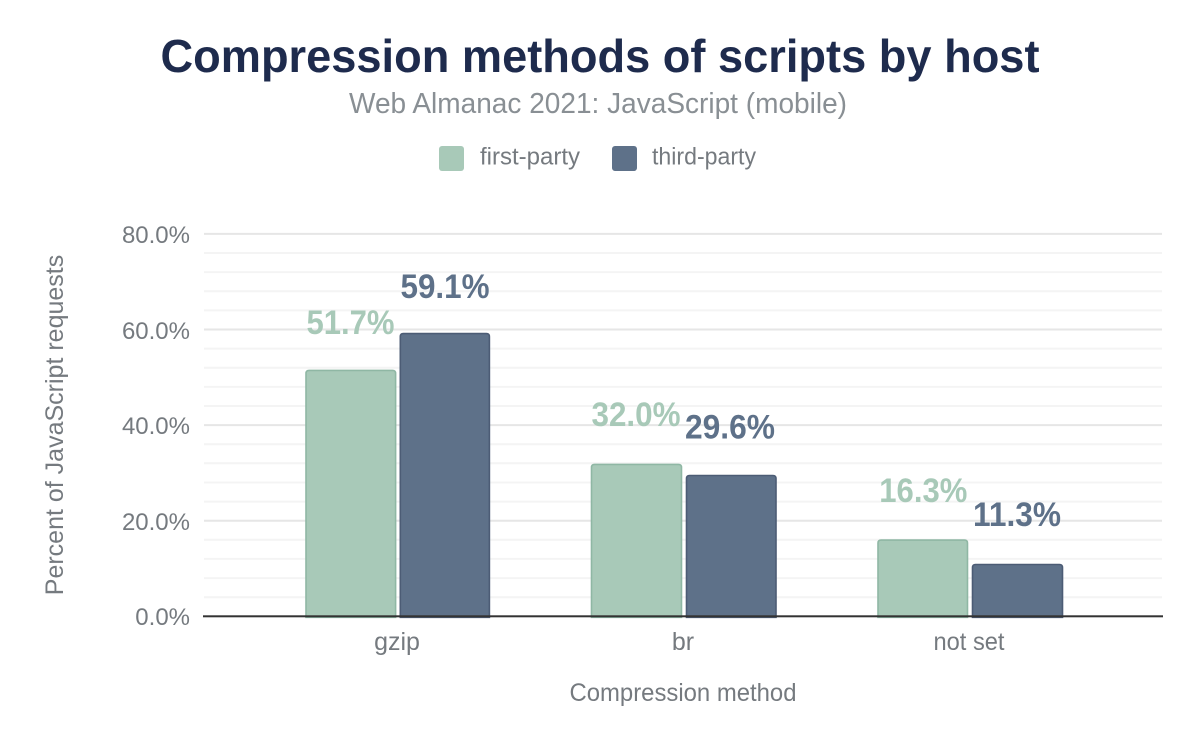  What do you see at coordinates (55, 425) in the screenshot?
I see `svg-text: Percent of JavaScript requests` at bounding box center [55, 425].